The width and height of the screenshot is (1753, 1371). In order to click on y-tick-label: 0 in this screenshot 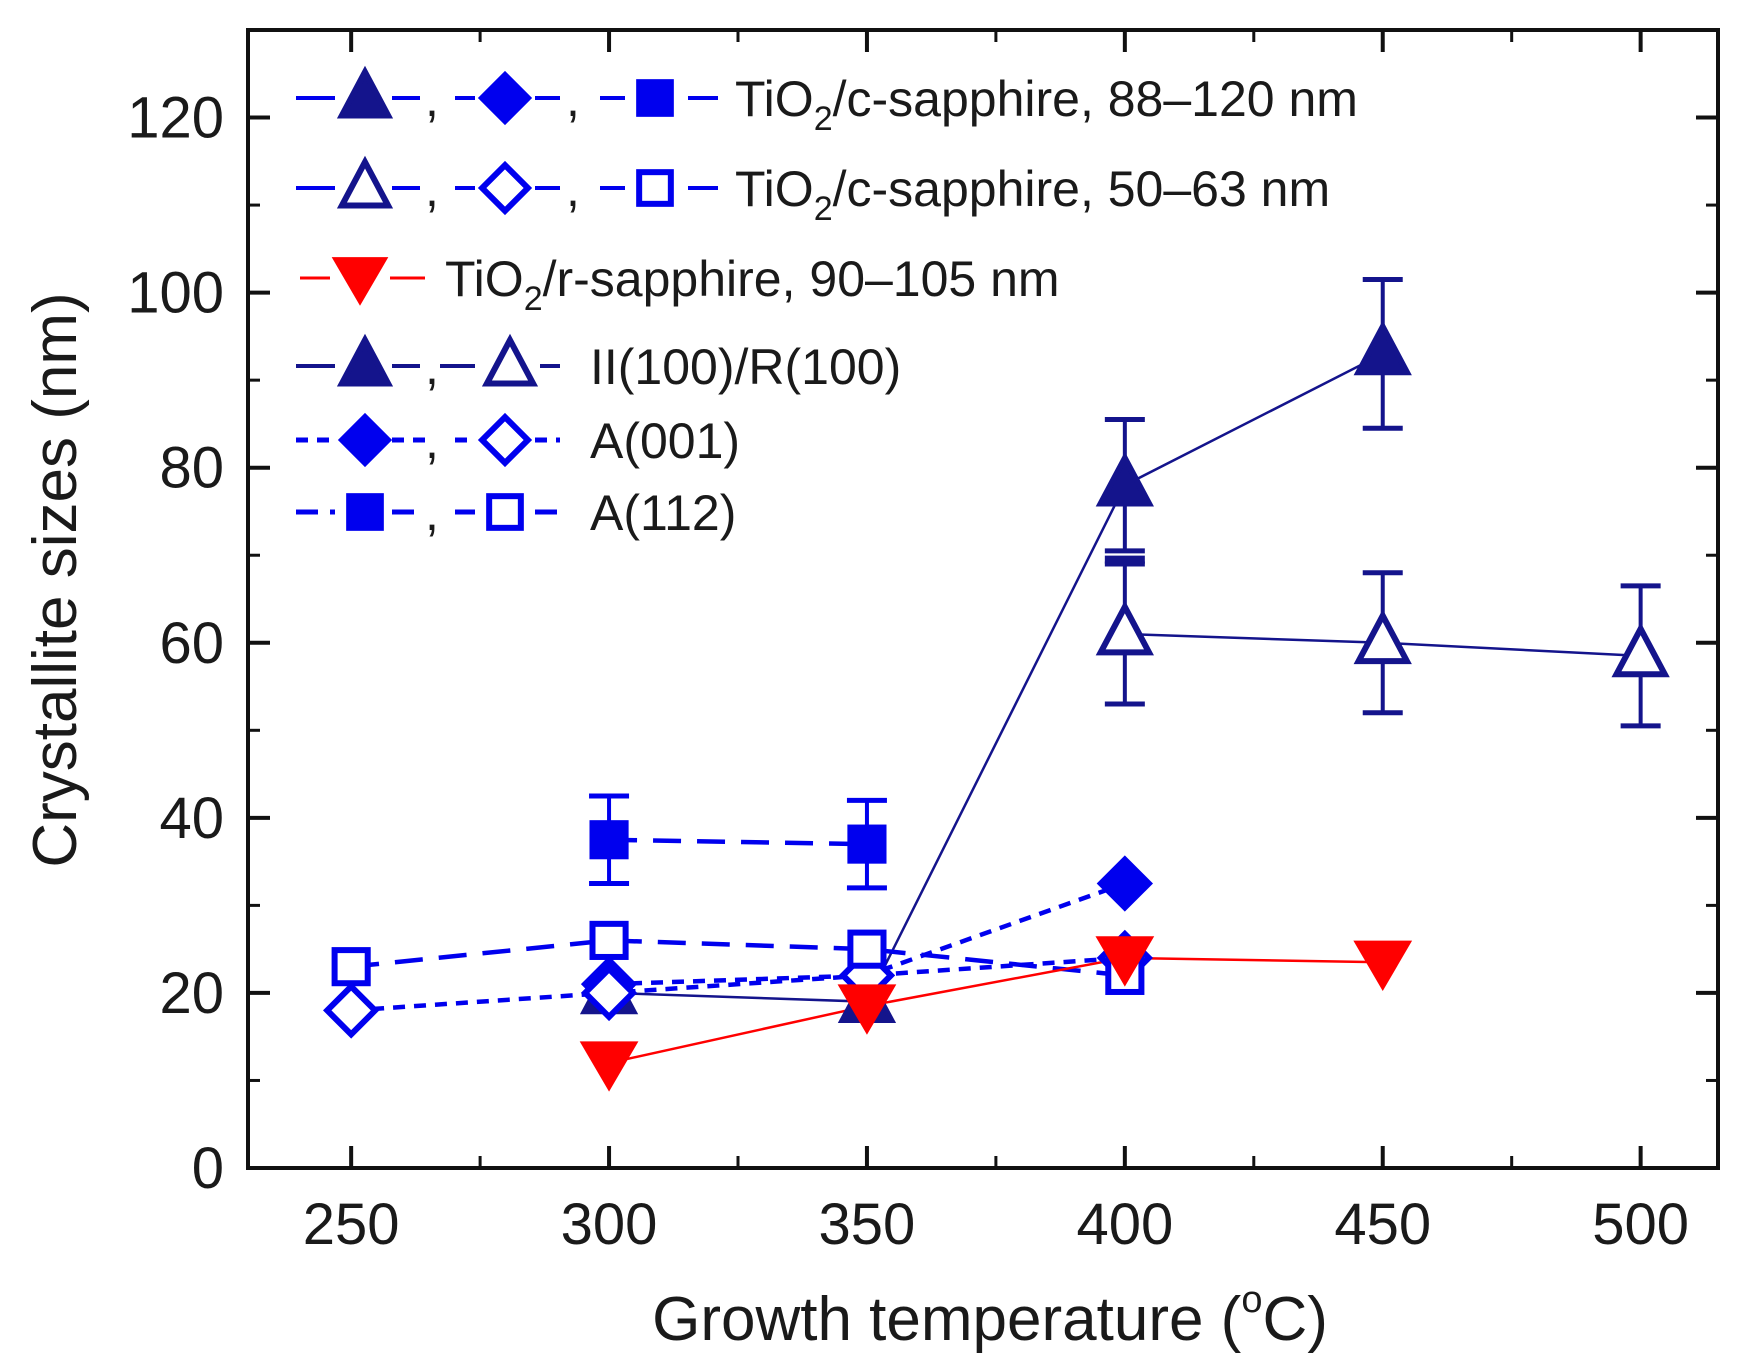, I will do `click(208, 1168)`.